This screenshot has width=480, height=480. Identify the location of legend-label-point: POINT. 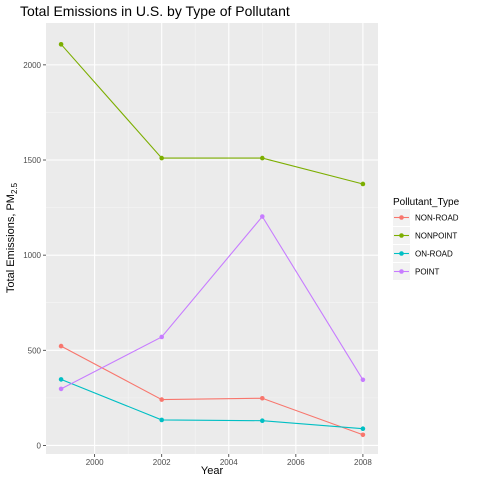
(427, 272).